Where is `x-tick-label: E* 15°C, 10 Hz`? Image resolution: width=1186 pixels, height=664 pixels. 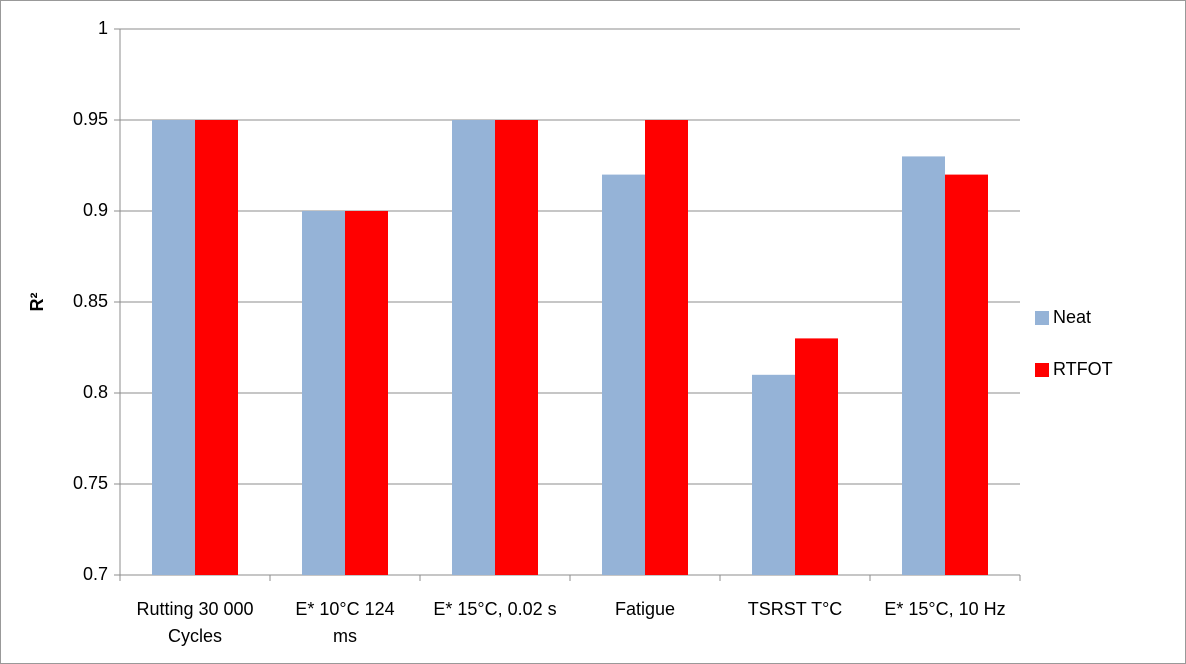 x-tick-label: E* 15°C, 10 Hz is located at coordinates (945, 609).